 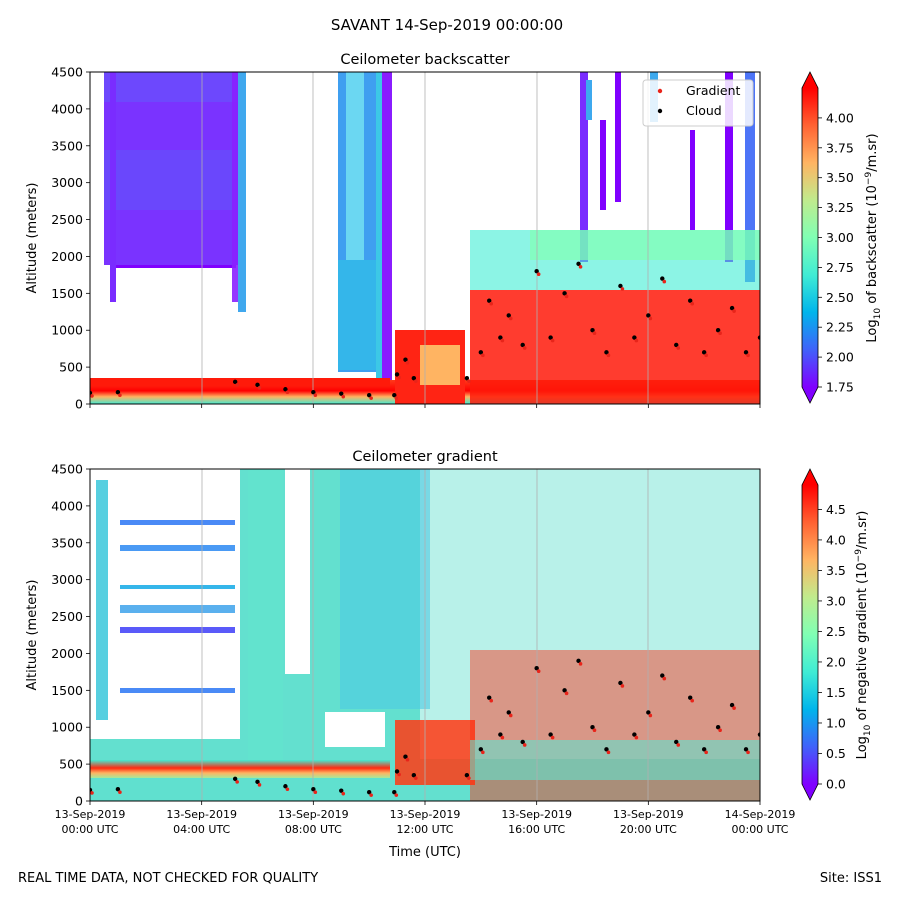 What do you see at coordinates (810, 477) in the screenshot?
I see `bottom-colorbar-extend-max` at bounding box center [810, 477].